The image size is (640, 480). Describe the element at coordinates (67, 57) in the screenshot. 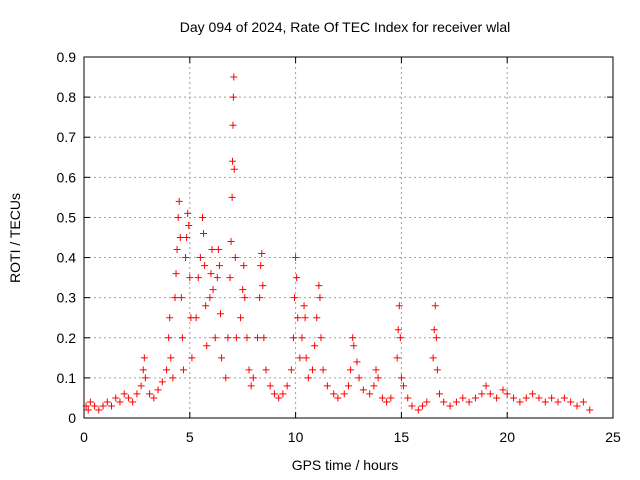

I see `y-tick-label: 0.9` at that location.